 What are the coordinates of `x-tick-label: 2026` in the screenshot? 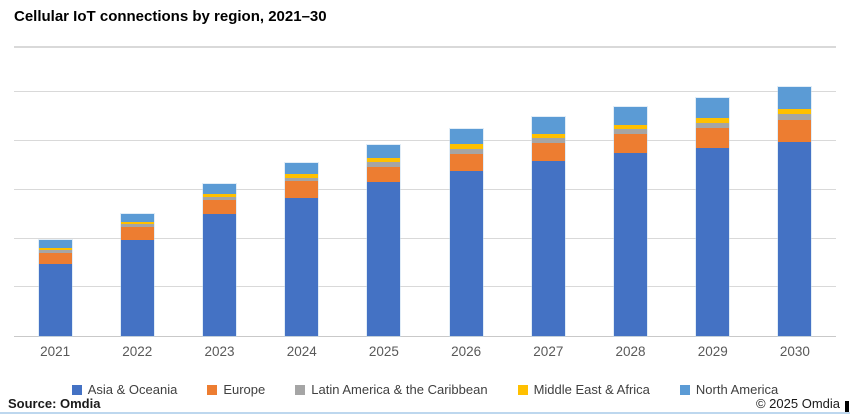 It's located at (466, 351).